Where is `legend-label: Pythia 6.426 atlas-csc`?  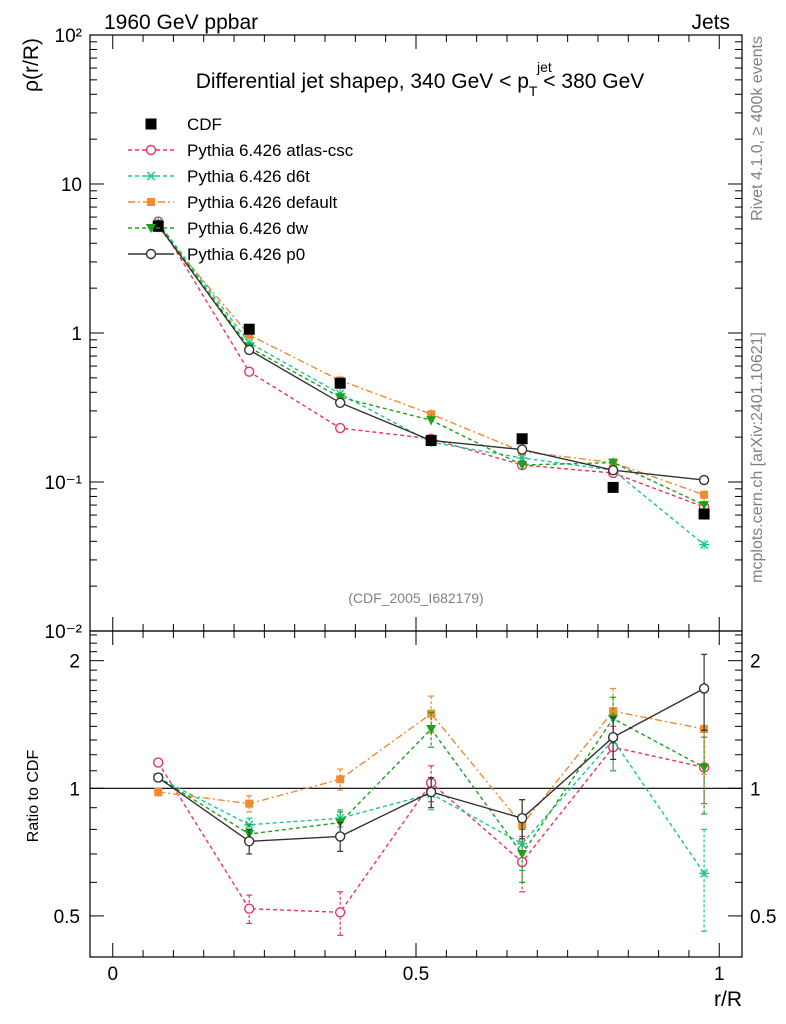
legend-label: Pythia 6.426 atlas-csc is located at coordinates (270, 150).